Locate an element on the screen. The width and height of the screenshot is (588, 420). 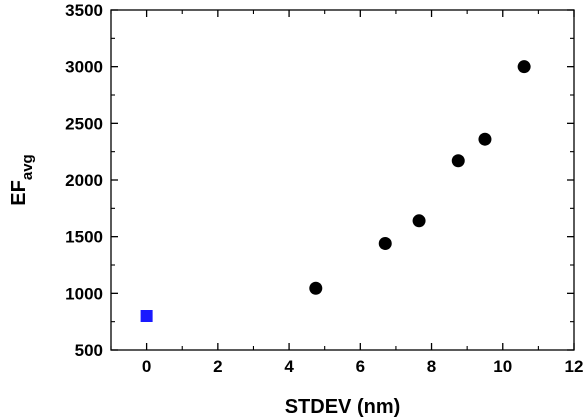
x-tick-label: 10 is located at coordinates (502, 366).